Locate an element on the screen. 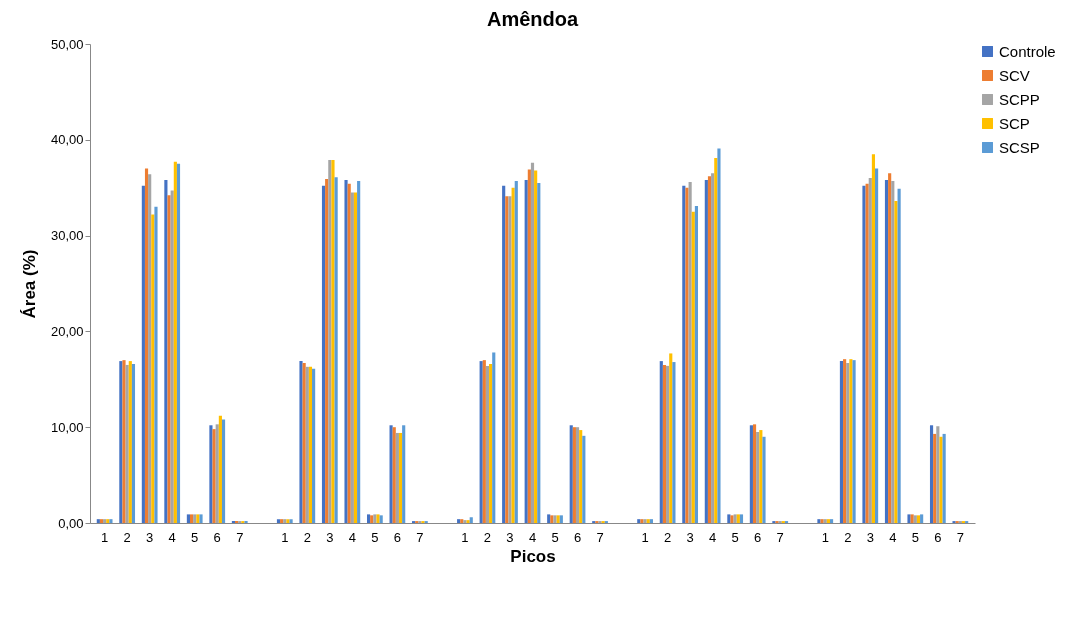 The width and height of the screenshot is (1083, 623). y-tick-label: 20,00 is located at coordinates (67, 331).